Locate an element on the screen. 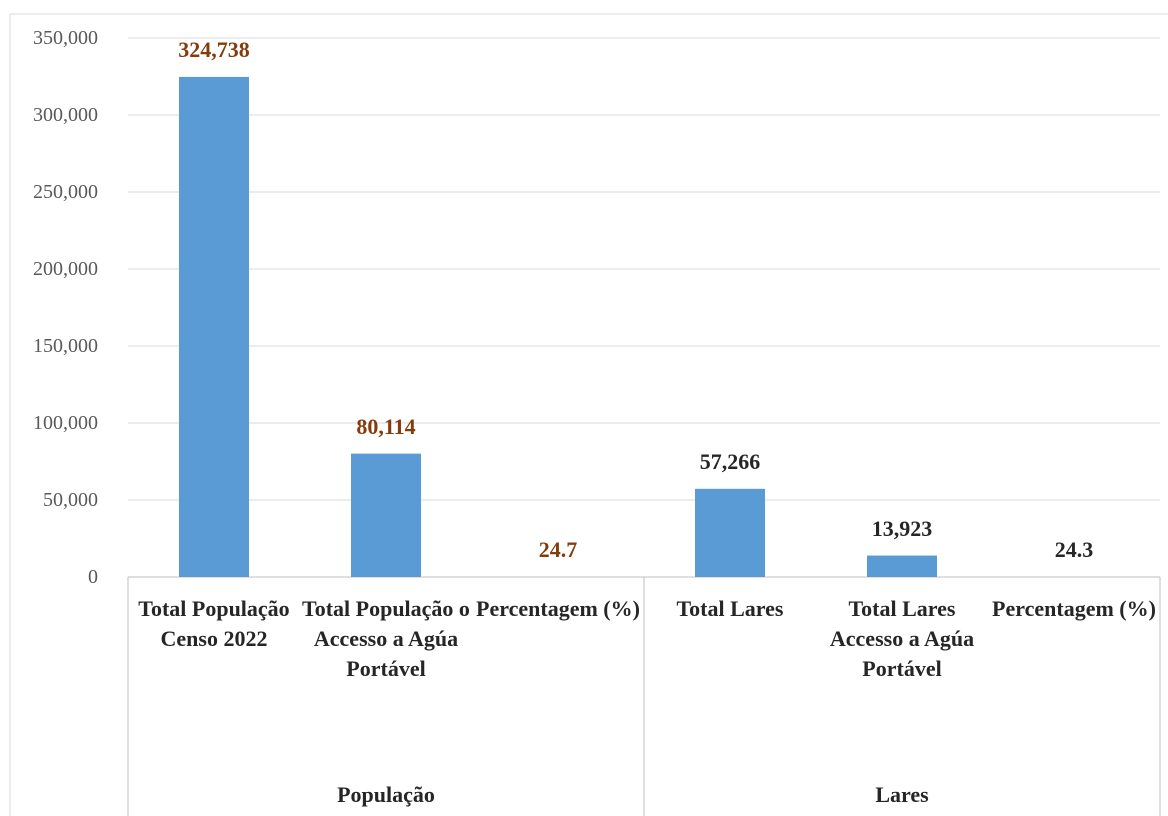  category-label: Total Lares is located at coordinates (730, 608).